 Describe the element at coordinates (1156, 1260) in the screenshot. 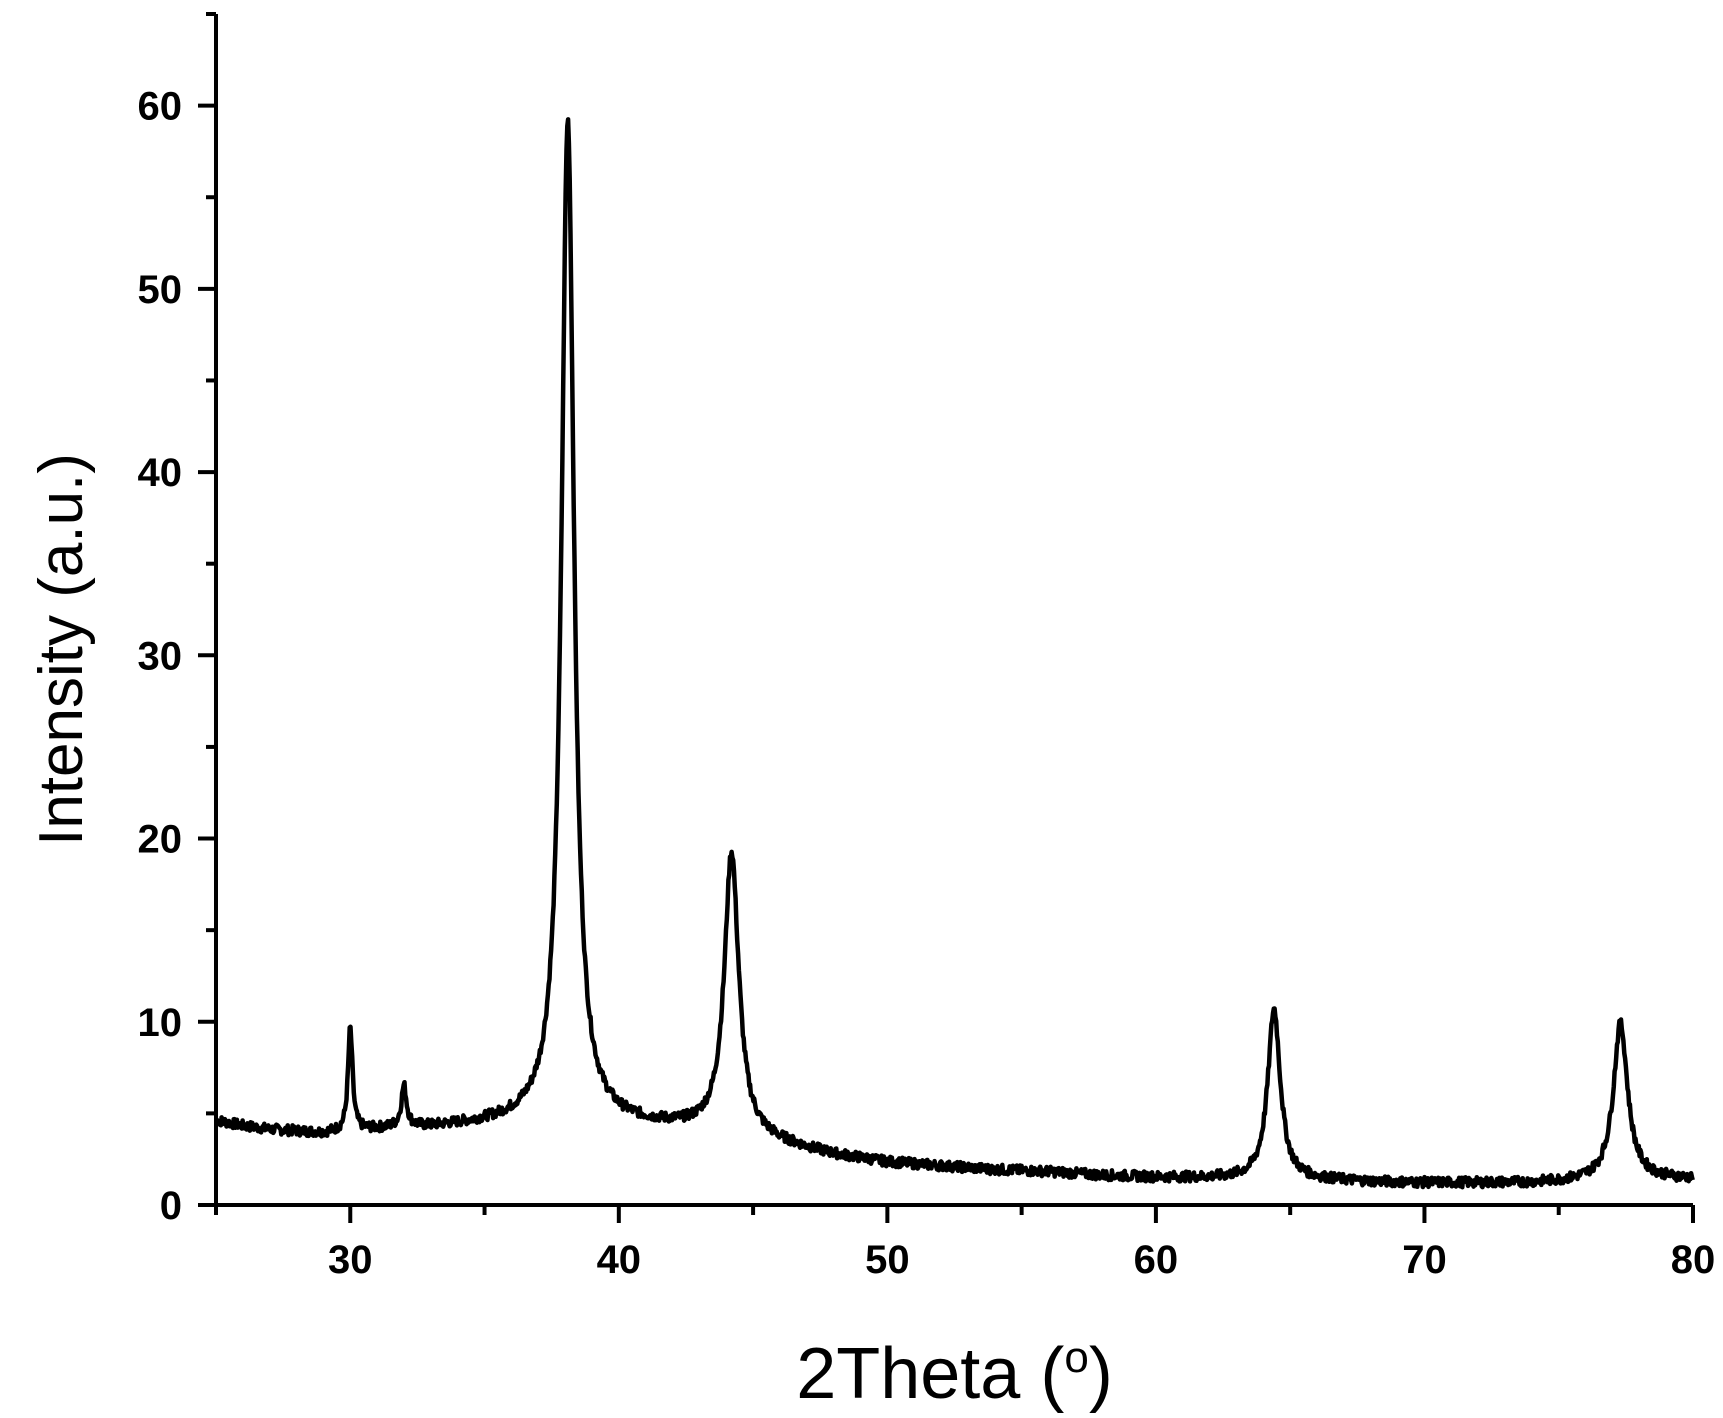

I see `x-tick-label: 60` at that location.